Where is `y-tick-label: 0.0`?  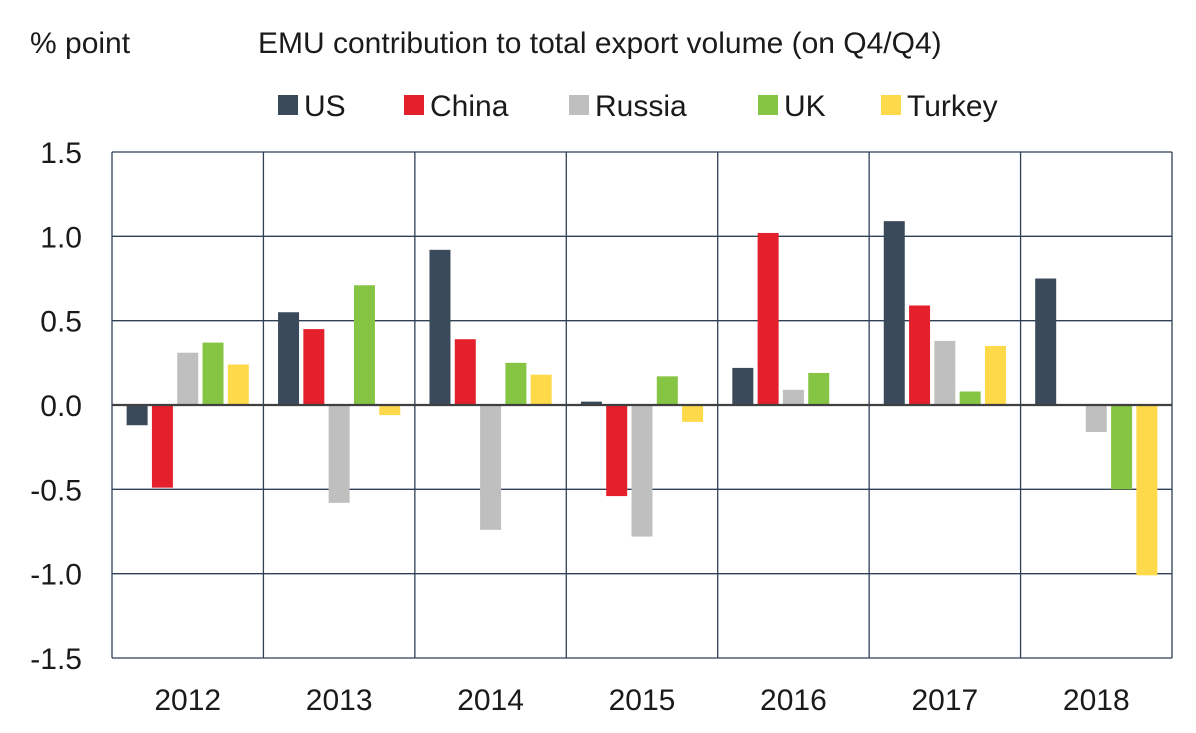
y-tick-label: 0.0 is located at coordinates (61, 406).